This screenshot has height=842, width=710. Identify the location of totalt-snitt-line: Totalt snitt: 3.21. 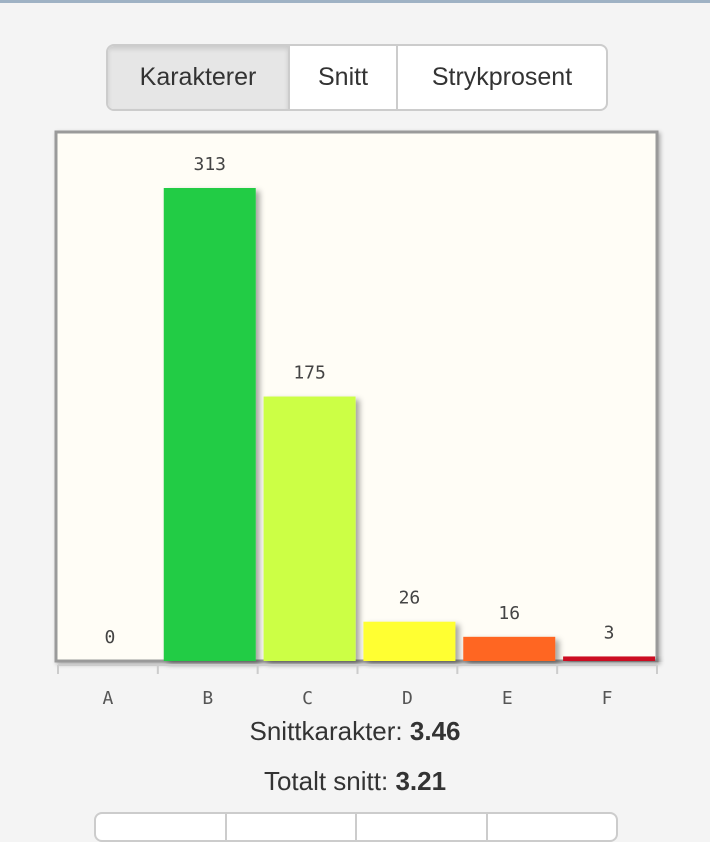
(355, 781).